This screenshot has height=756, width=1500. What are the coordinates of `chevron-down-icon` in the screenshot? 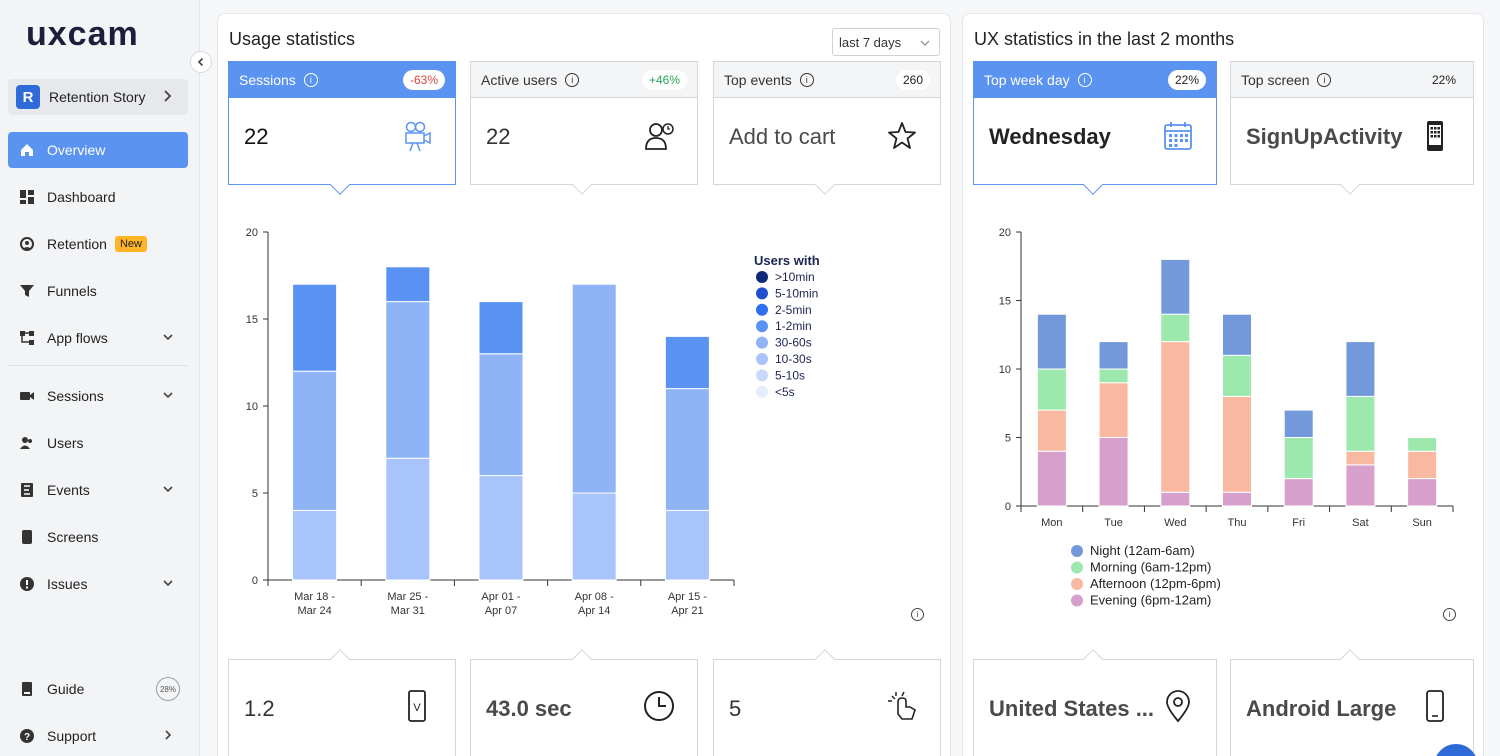 It's located at (168, 489).